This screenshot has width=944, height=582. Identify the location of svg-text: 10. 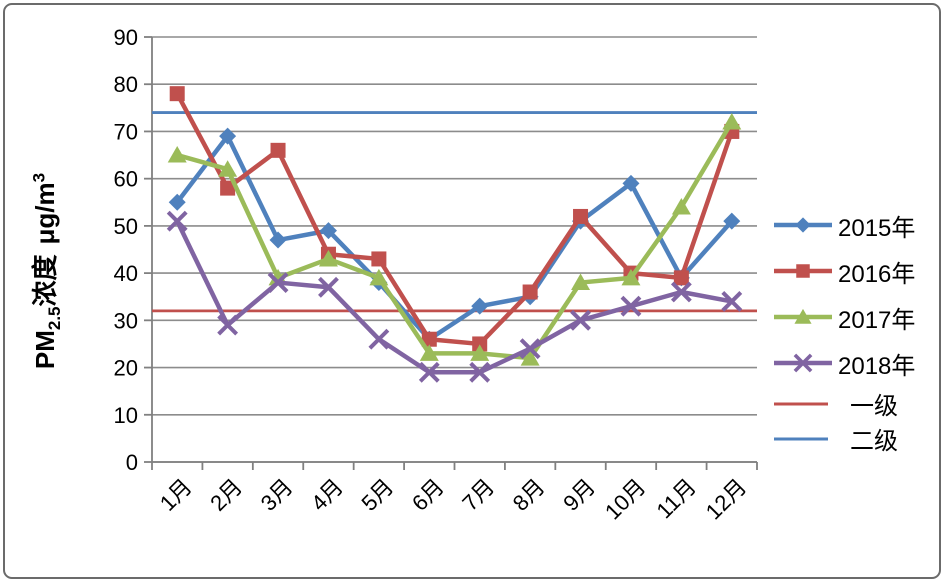
(126, 415).